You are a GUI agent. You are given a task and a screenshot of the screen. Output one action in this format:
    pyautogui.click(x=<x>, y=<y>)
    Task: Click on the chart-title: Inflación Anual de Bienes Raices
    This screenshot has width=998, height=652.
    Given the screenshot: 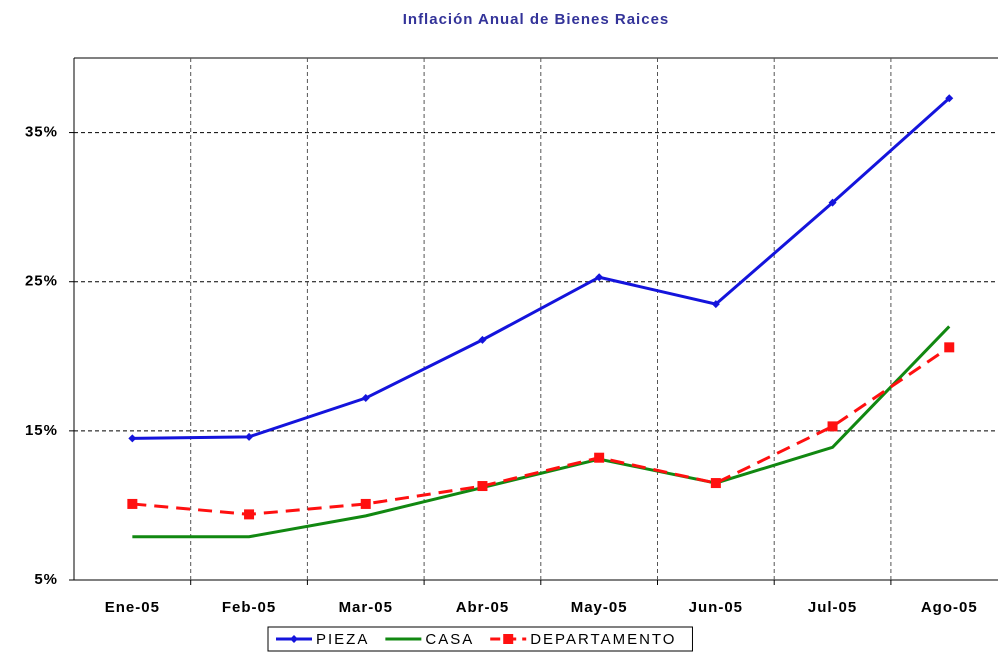 What is the action you would take?
    pyautogui.click(x=536, y=19)
    